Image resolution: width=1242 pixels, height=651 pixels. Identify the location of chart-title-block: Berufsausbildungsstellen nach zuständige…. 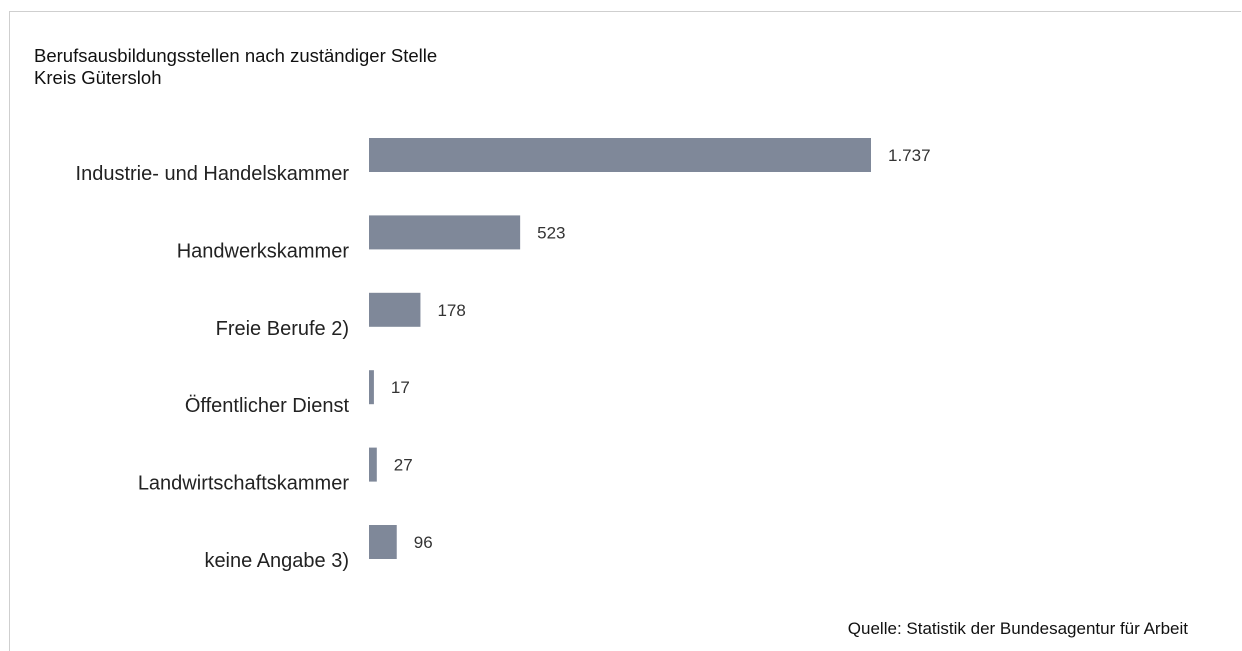
(235, 67).